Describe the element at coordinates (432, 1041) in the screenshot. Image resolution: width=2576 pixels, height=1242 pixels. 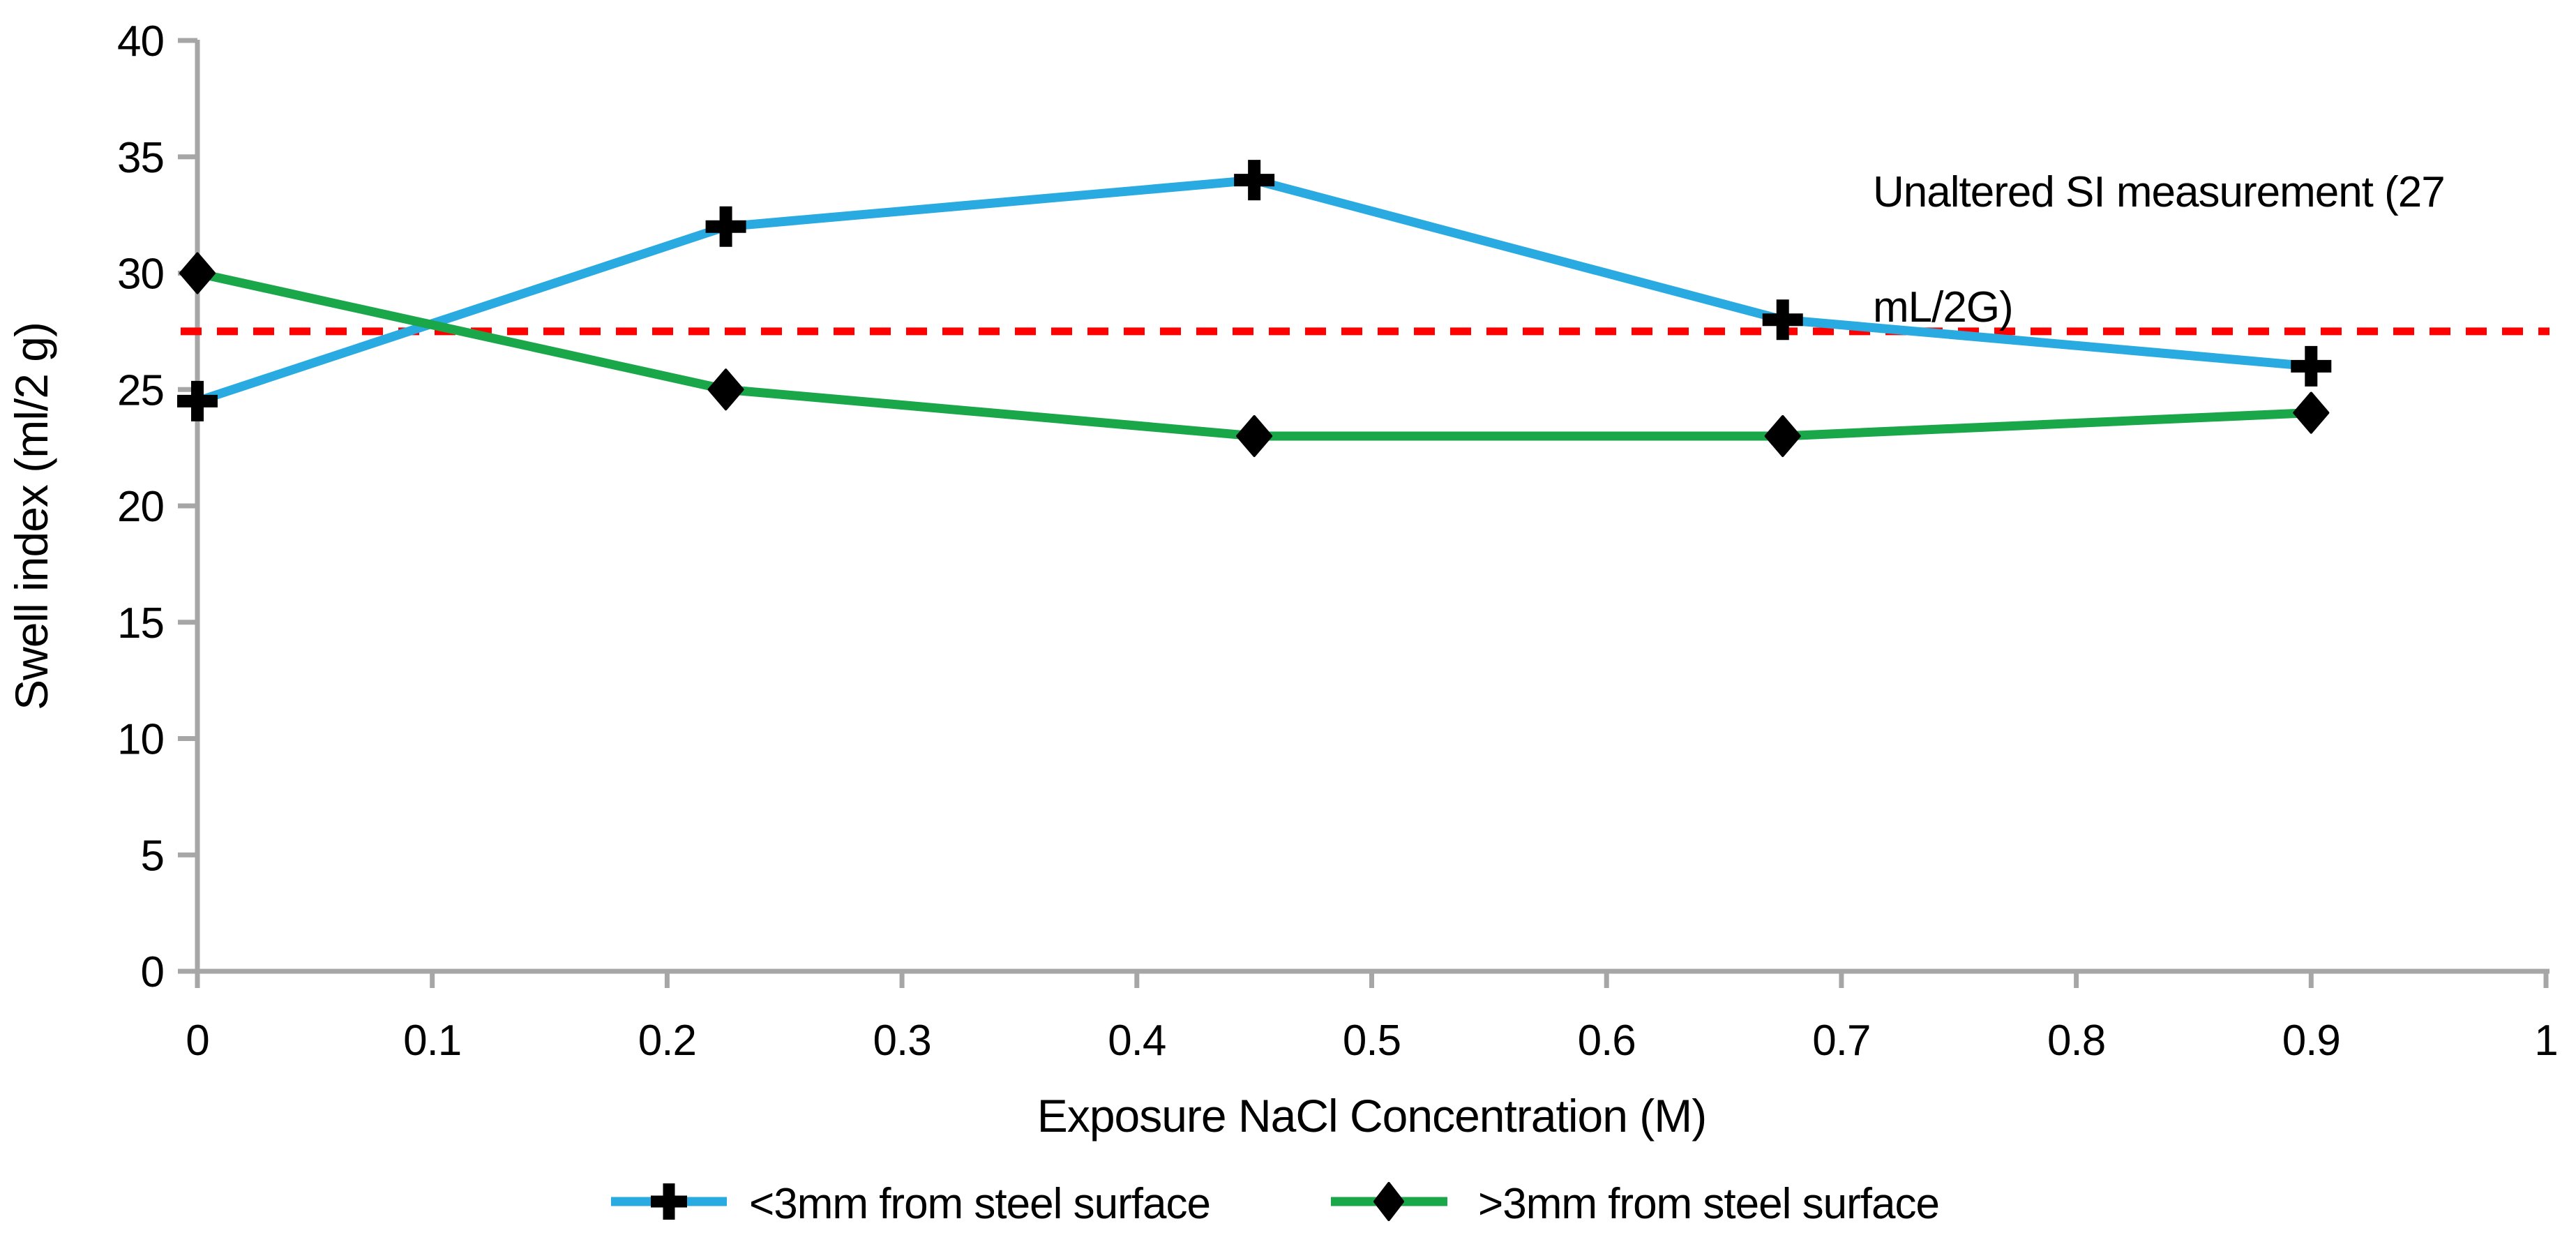
I see `x-tick-label-0.1: 0.1` at that location.